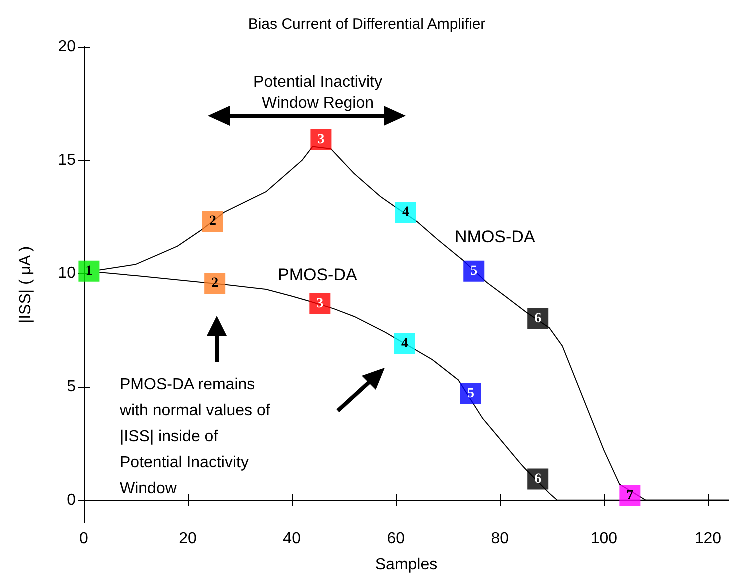 This screenshot has width=734, height=588. What do you see at coordinates (708, 539) in the screenshot?
I see `x-tick-label: 120` at bounding box center [708, 539].